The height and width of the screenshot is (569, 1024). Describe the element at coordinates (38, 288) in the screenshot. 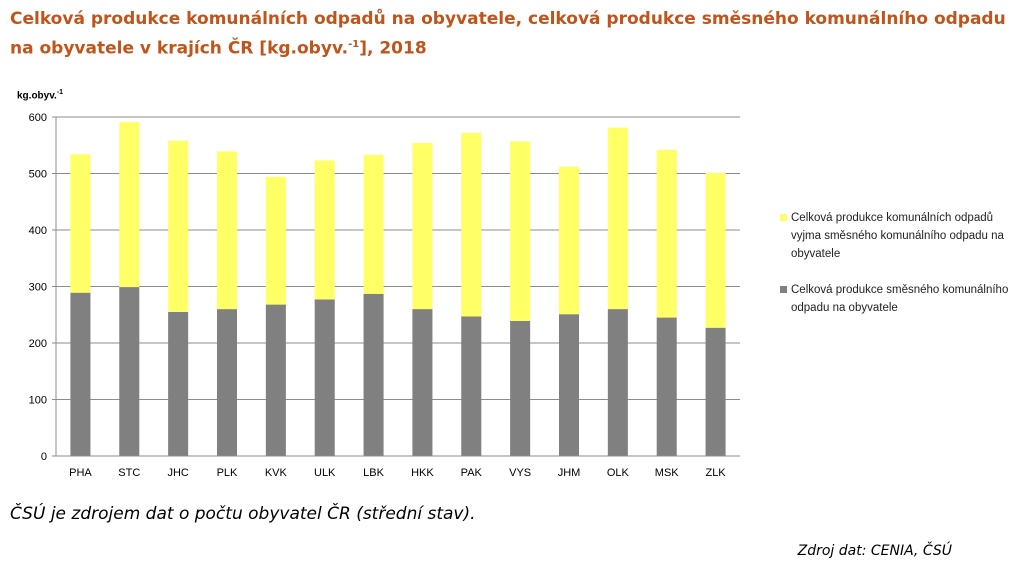

I see `y-tick-label-300: 300` at that location.